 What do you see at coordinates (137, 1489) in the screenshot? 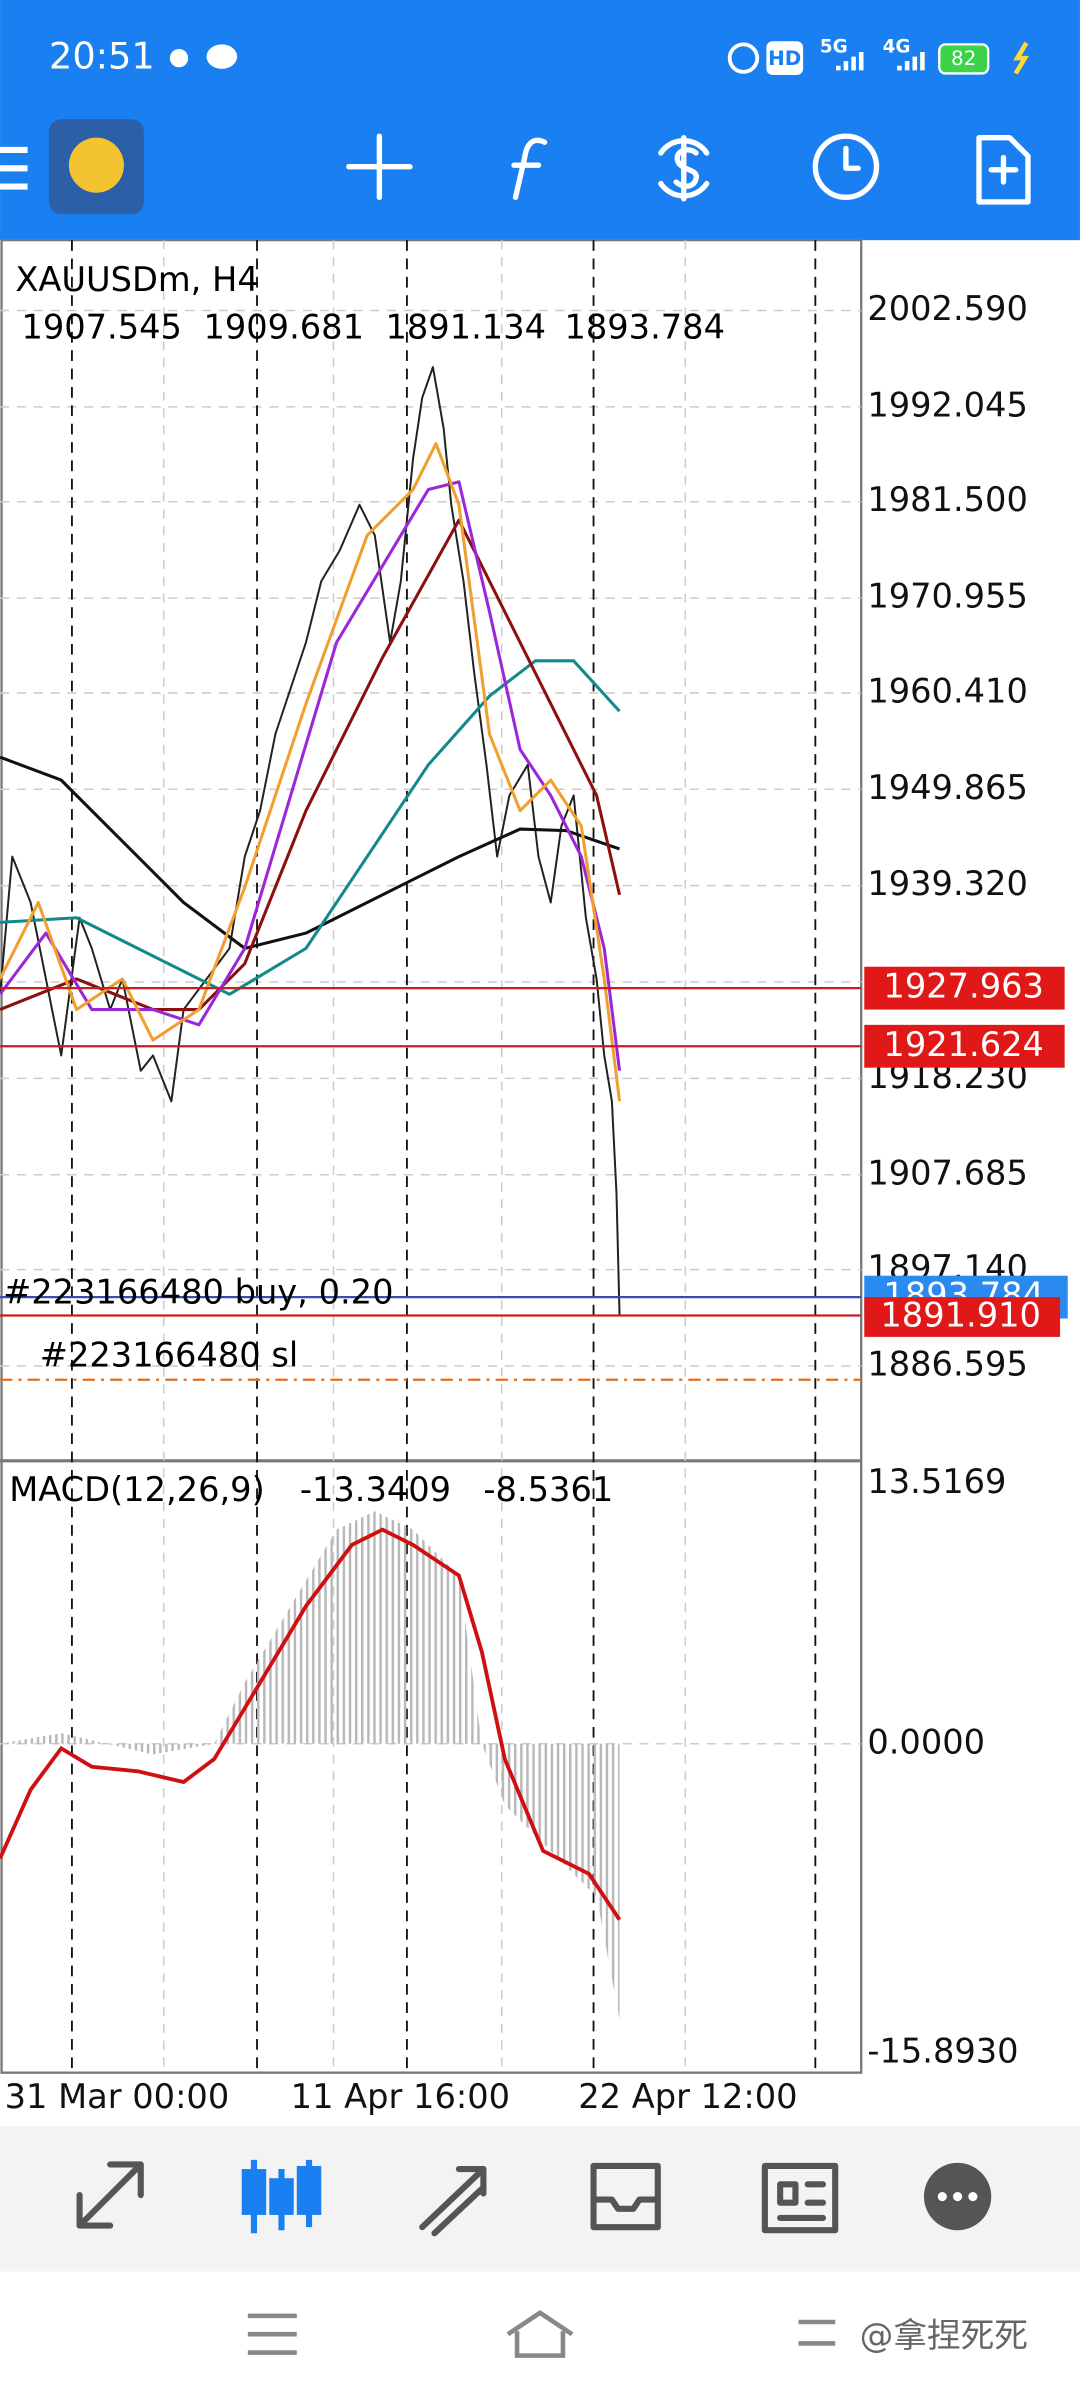
I see `macd-label: MACD(12,26,9)` at bounding box center [137, 1489].